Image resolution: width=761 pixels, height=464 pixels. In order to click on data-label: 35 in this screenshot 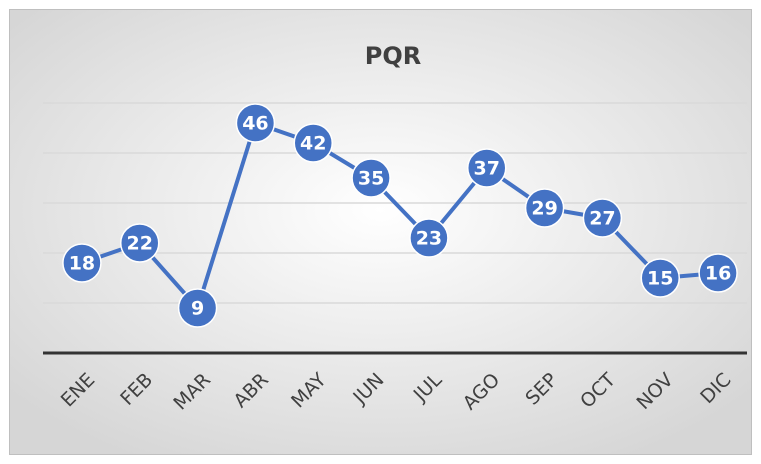, I will do `click(371, 179)`.